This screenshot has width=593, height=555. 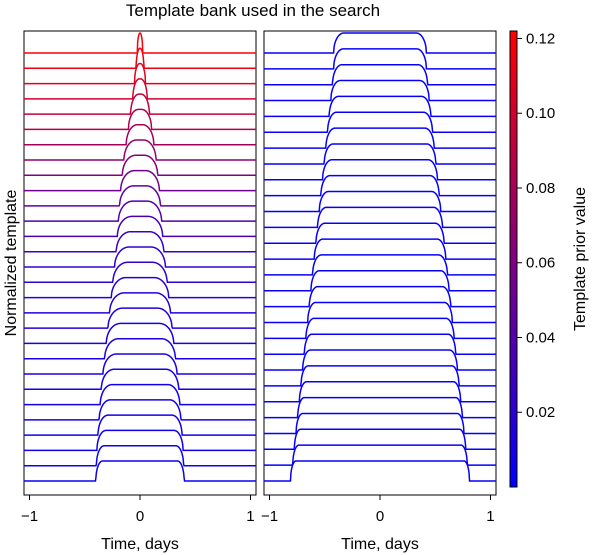 What do you see at coordinates (11, 263) in the screenshot?
I see `y-axis-label: Normalized template` at bounding box center [11, 263].